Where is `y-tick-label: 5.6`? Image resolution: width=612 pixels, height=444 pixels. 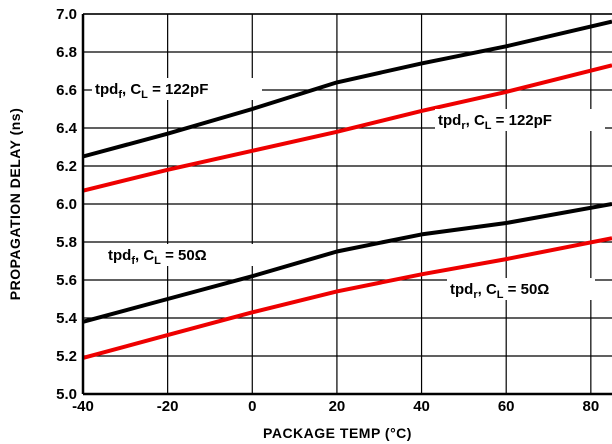
y-tick-label: 5.6 is located at coordinates (66, 280).